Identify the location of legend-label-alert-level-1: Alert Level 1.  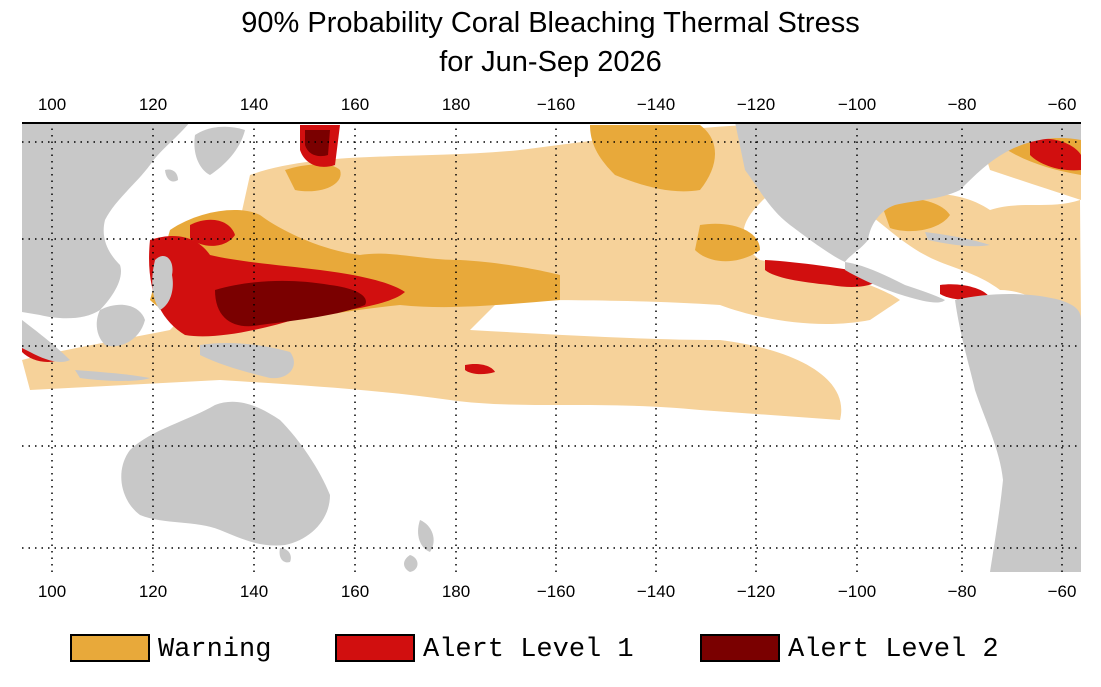
(528, 650).